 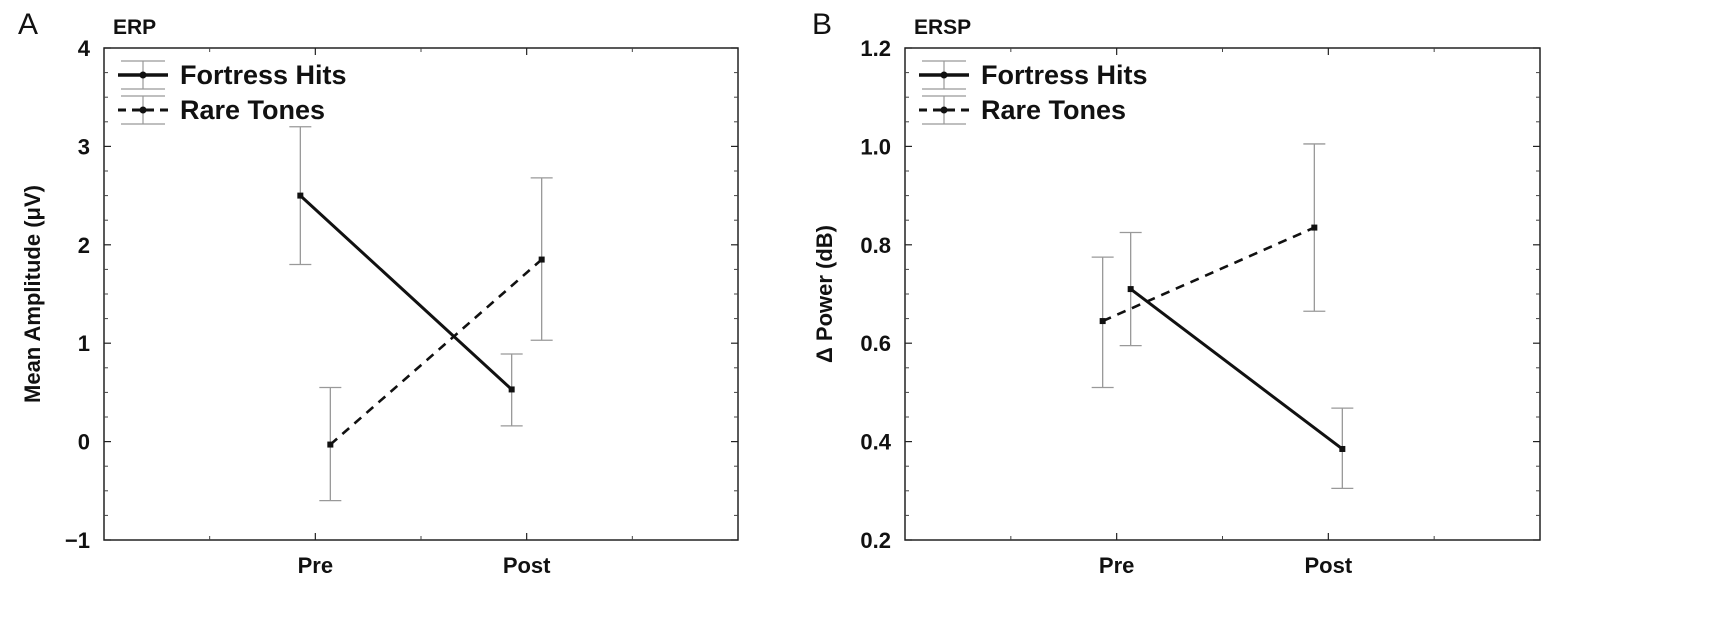 I want to click on y-tick-label: 0.4, so click(x=875, y=442).